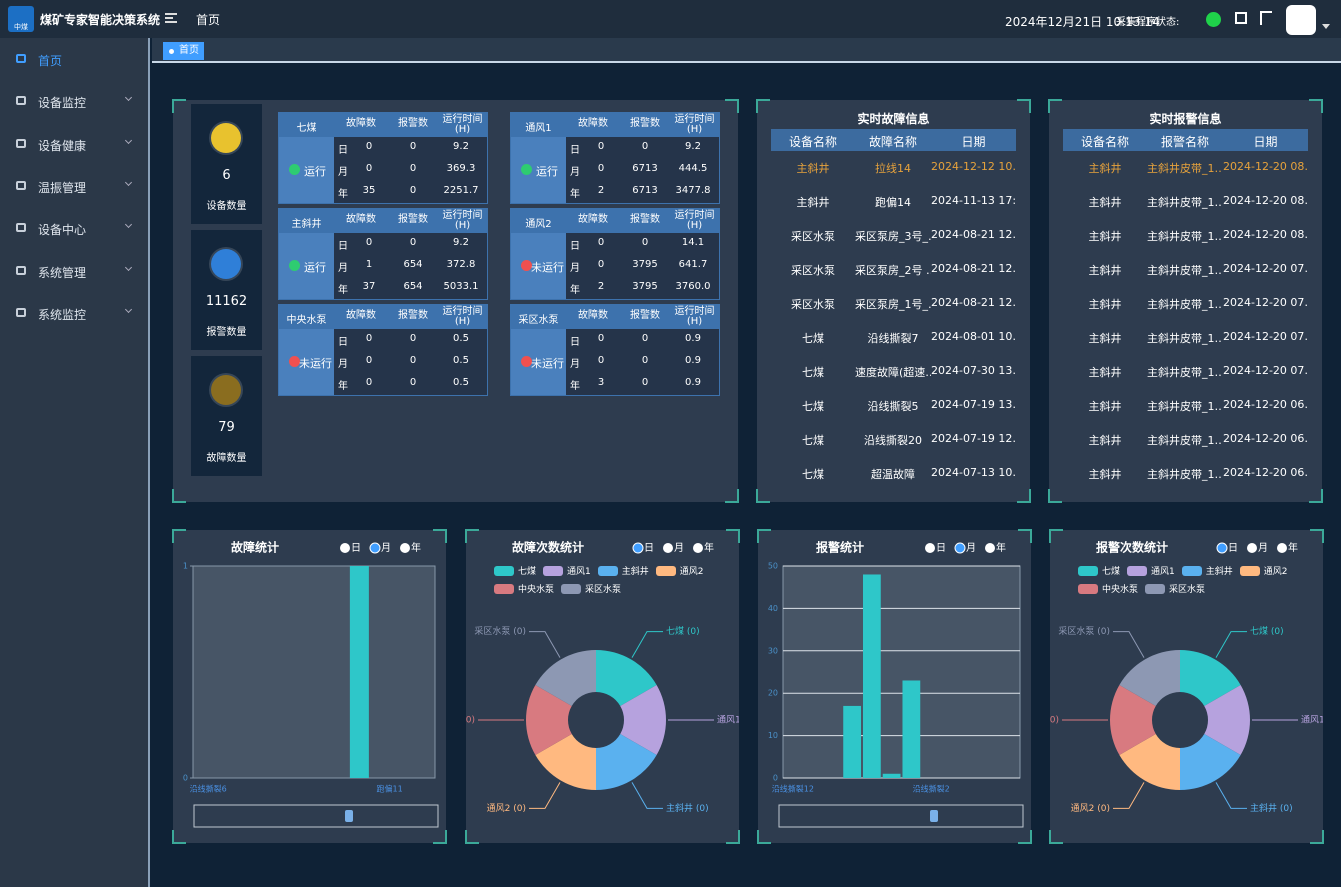 Image resolution: width=1341 pixels, height=887 pixels. What do you see at coordinates (62, 145) in the screenshot?
I see `menu-text: 设备健康` at bounding box center [62, 145].